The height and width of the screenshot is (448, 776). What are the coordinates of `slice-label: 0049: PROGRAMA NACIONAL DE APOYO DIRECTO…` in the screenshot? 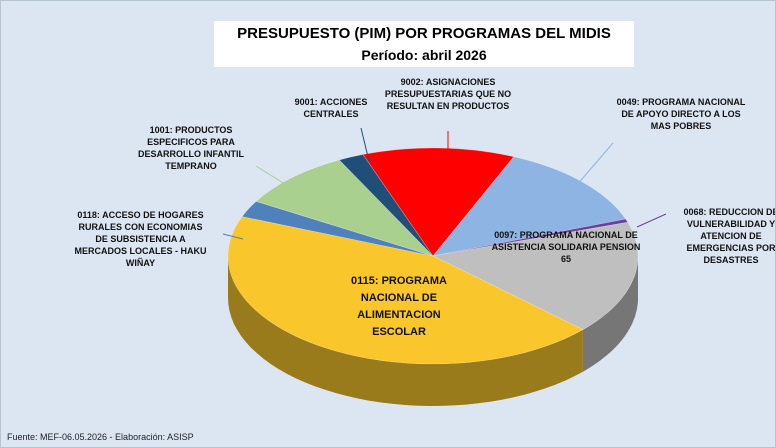 It's located at (681, 114).